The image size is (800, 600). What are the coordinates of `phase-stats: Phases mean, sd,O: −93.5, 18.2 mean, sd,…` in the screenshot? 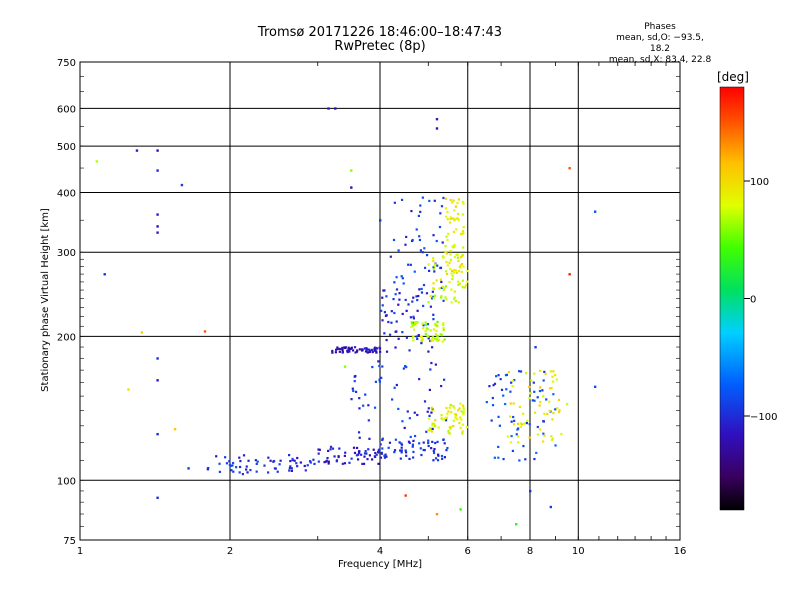 It's located at (660, 44).